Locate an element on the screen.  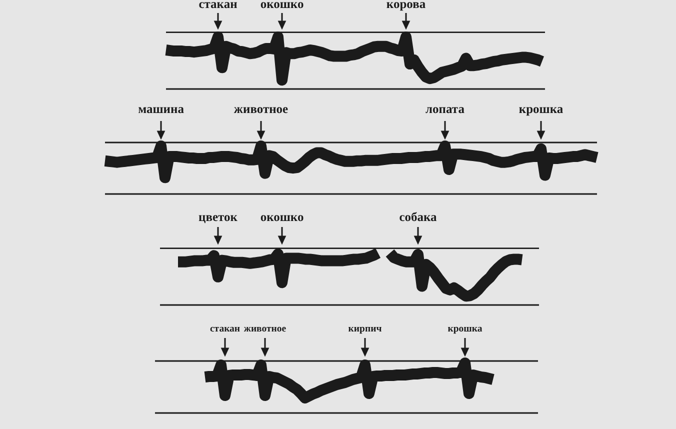
x-tick-label: цветок is located at coordinates (218, 217).